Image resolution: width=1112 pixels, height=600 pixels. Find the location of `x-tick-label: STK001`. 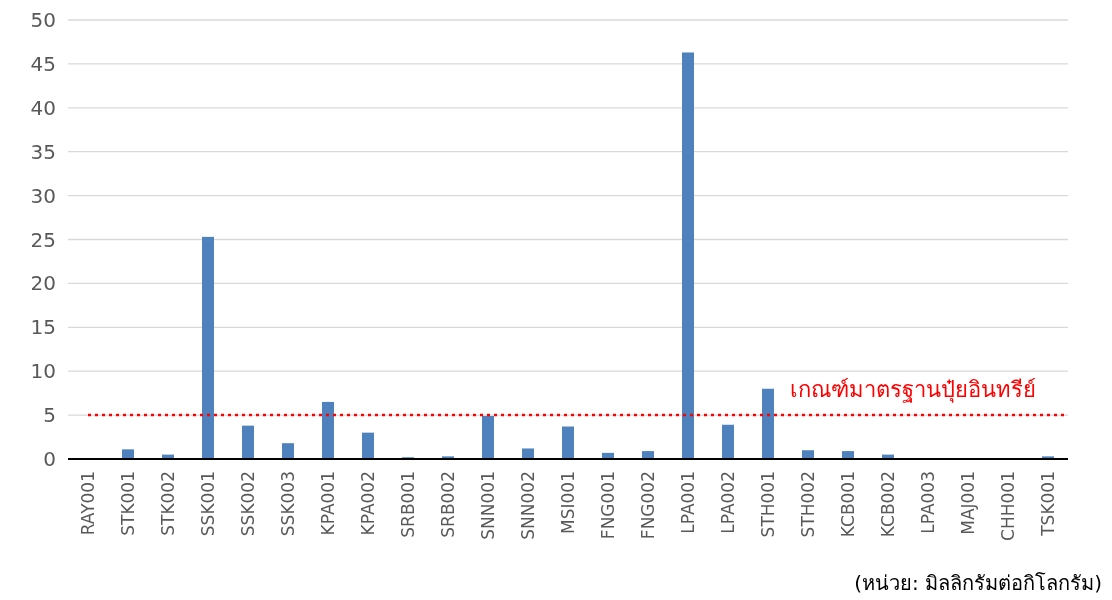

x-tick-label: STK001 is located at coordinates (128, 503).